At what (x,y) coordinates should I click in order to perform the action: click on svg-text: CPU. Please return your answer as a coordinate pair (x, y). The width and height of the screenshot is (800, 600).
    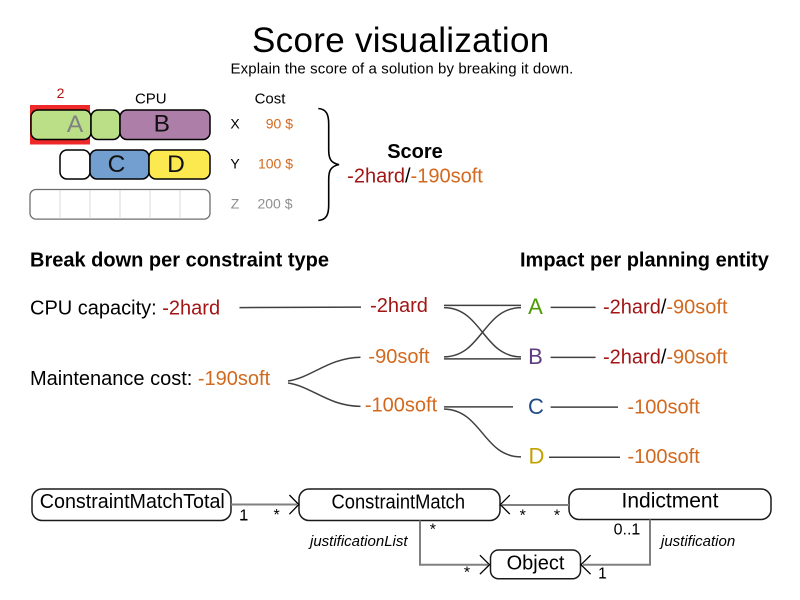
    Looking at the image, I should click on (151, 99).